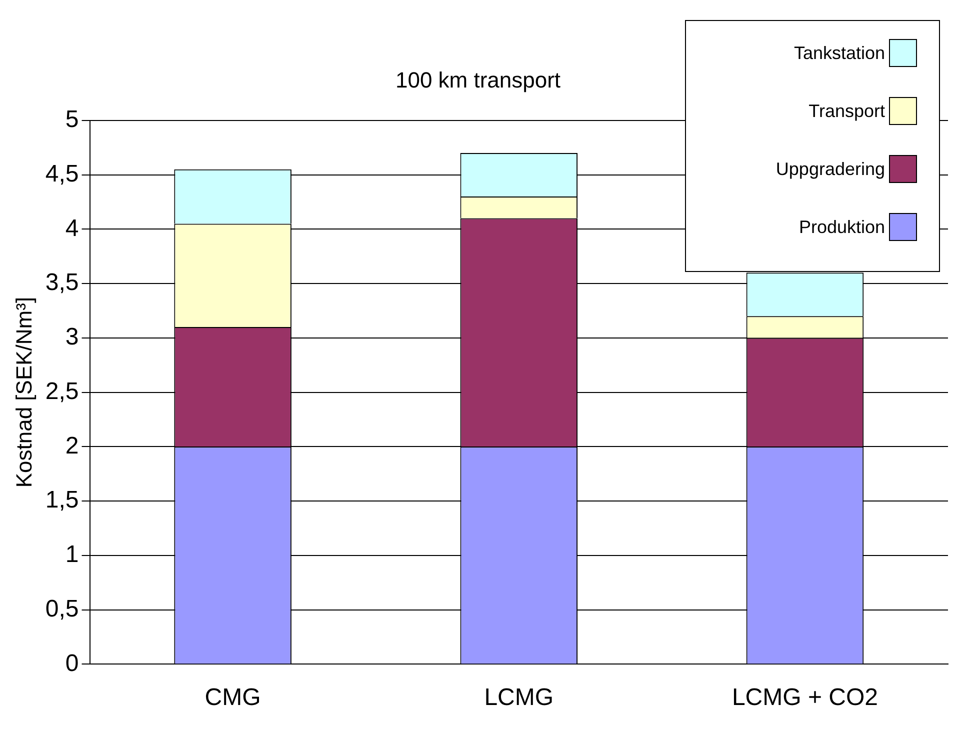 The width and height of the screenshot is (962, 729). What do you see at coordinates (62, 174) in the screenshot?
I see `y-tick-label: 4,5` at bounding box center [62, 174].